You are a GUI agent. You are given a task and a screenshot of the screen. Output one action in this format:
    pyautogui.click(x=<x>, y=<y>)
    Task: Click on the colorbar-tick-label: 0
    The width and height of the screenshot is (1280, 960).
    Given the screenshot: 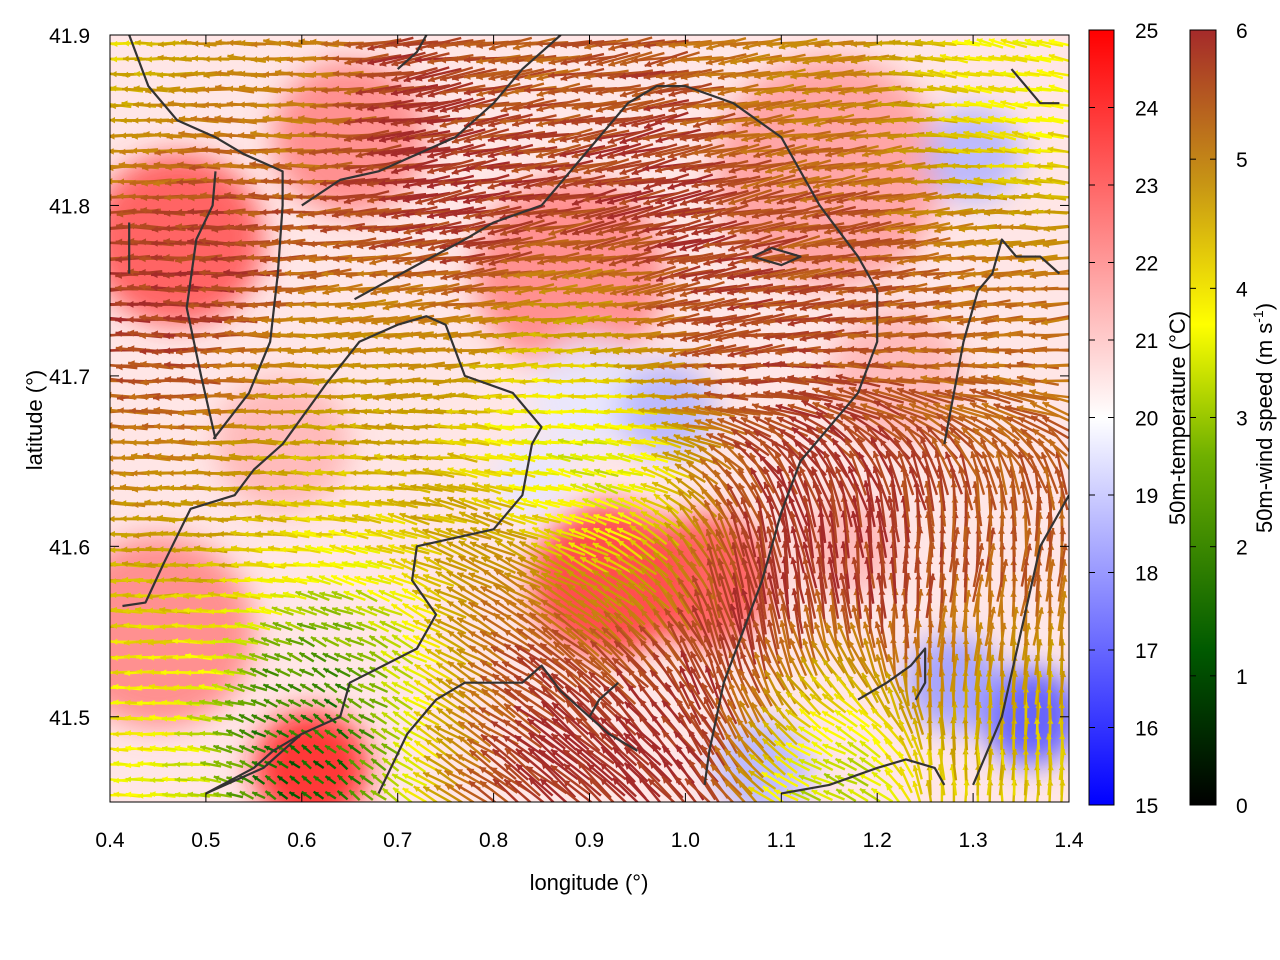 What is the action you would take?
    pyautogui.click(x=1242, y=806)
    